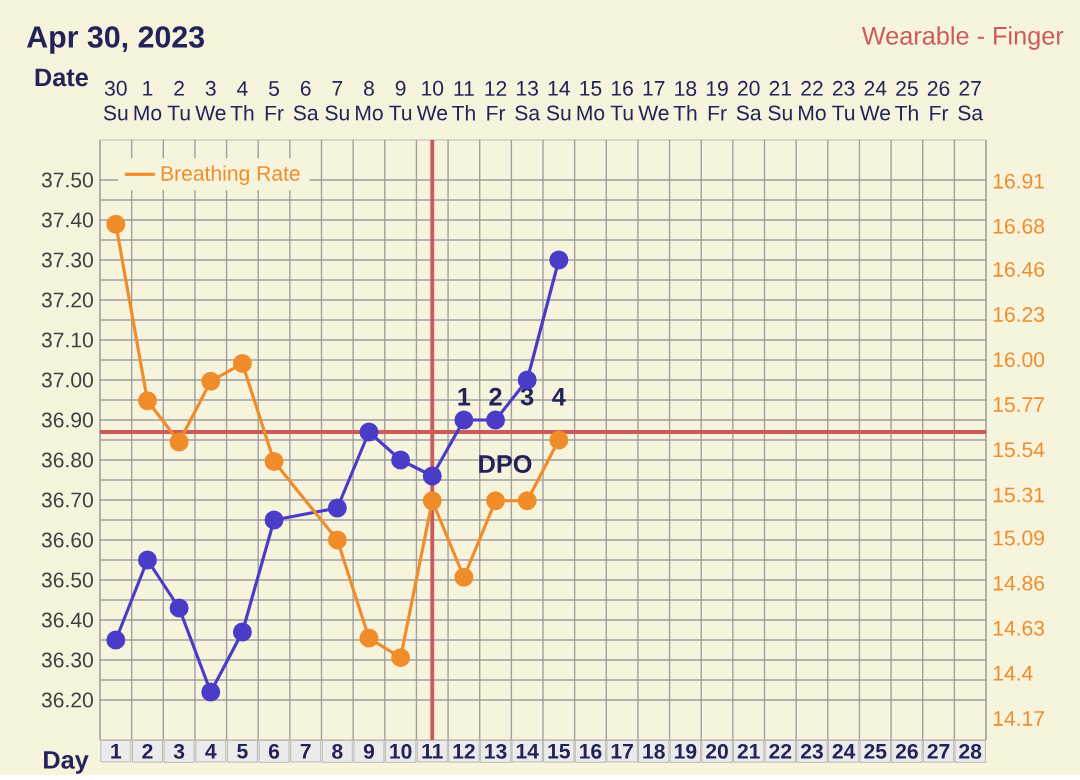 This screenshot has width=1080, height=780. What do you see at coordinates (591, 101) in the screenshot?
I see `text: 15 Mo` at bounding box center [591, 101].